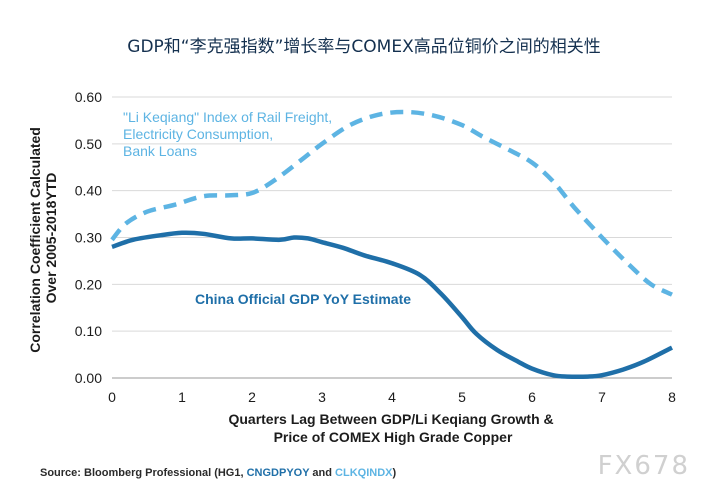 This screenshot has height=500, width=720. I want to click on x-tick-label: 7, so click(602, 397).